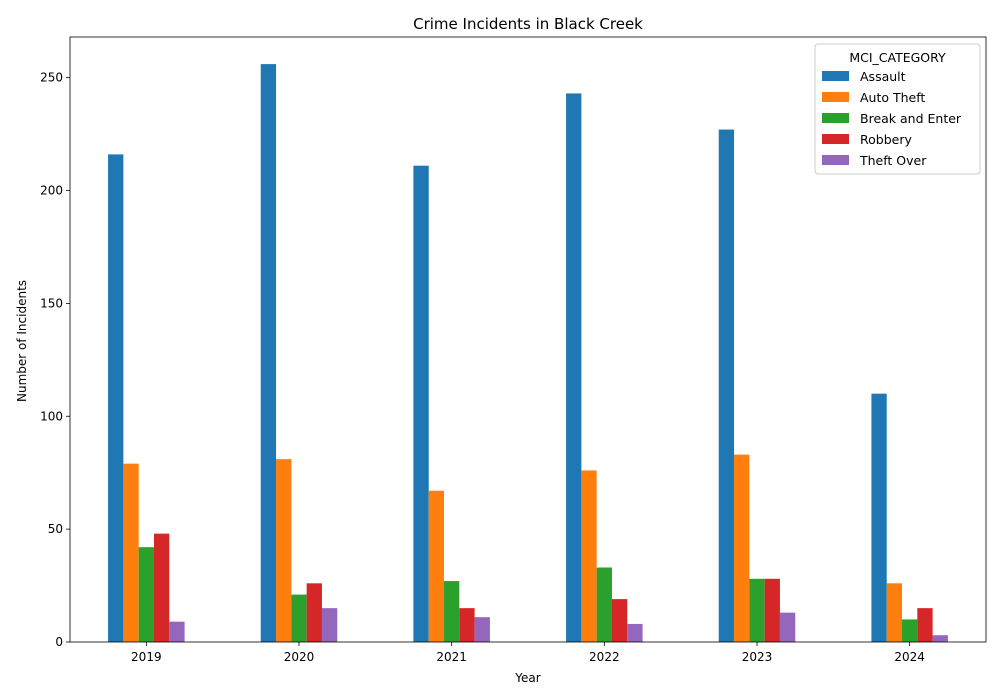  I want to click on legend-entry: Assault, so click(883, 76).